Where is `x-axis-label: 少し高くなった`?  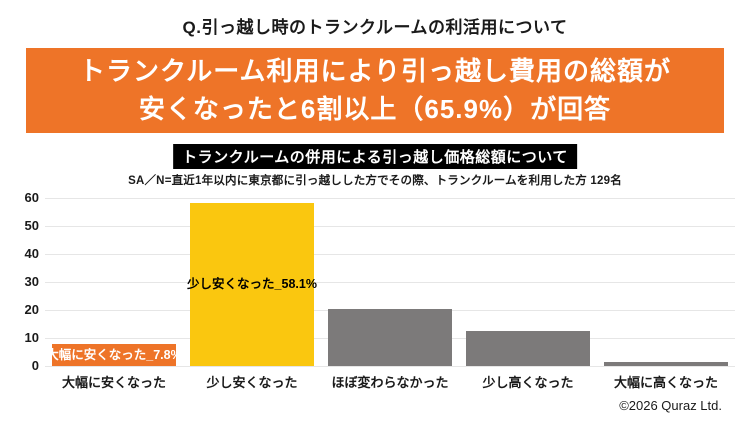
x-axis-label: 少し高くなった is located at coordinates (528, 382).